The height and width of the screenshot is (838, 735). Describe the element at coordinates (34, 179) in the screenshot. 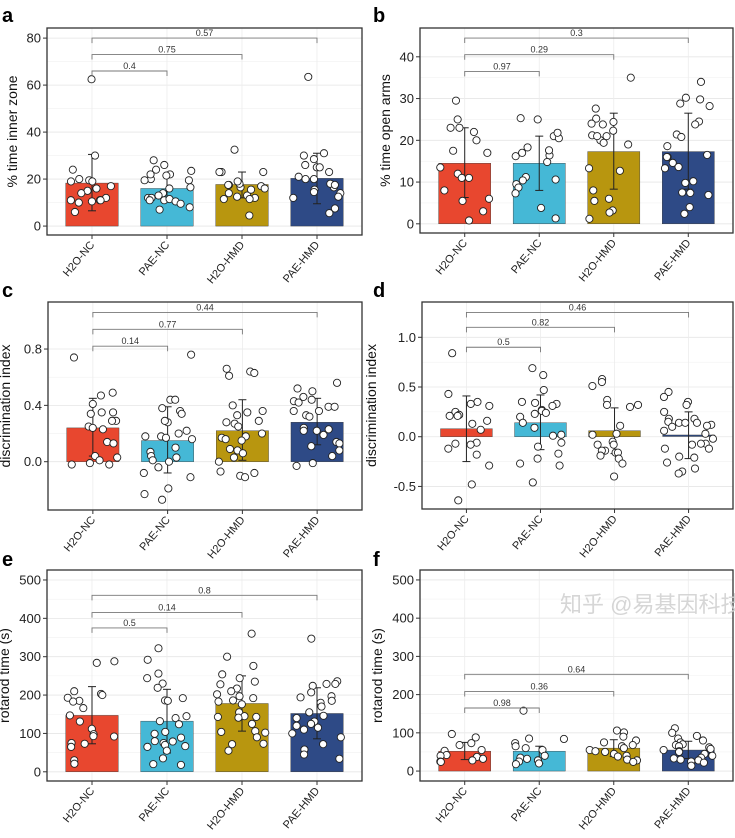

I see `y-tick-label: 20` at that location.